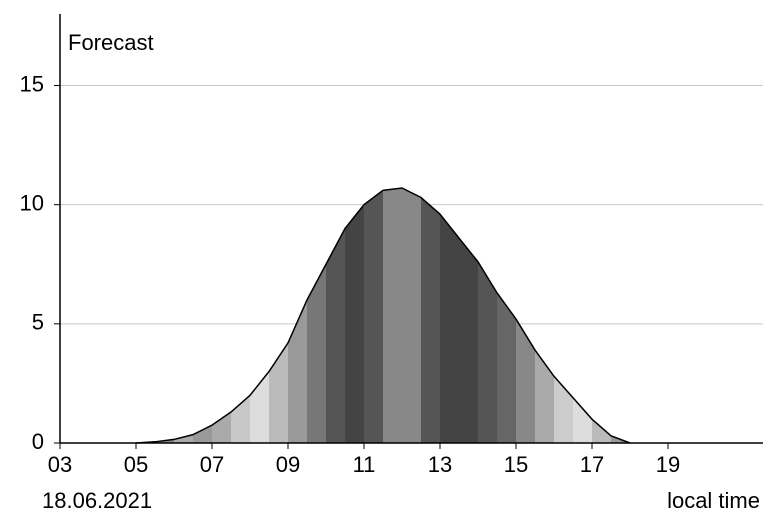 The width and height of the screenshot is (784, 530). I want to click on date-label: 18.06.2021, so click(97, 500).